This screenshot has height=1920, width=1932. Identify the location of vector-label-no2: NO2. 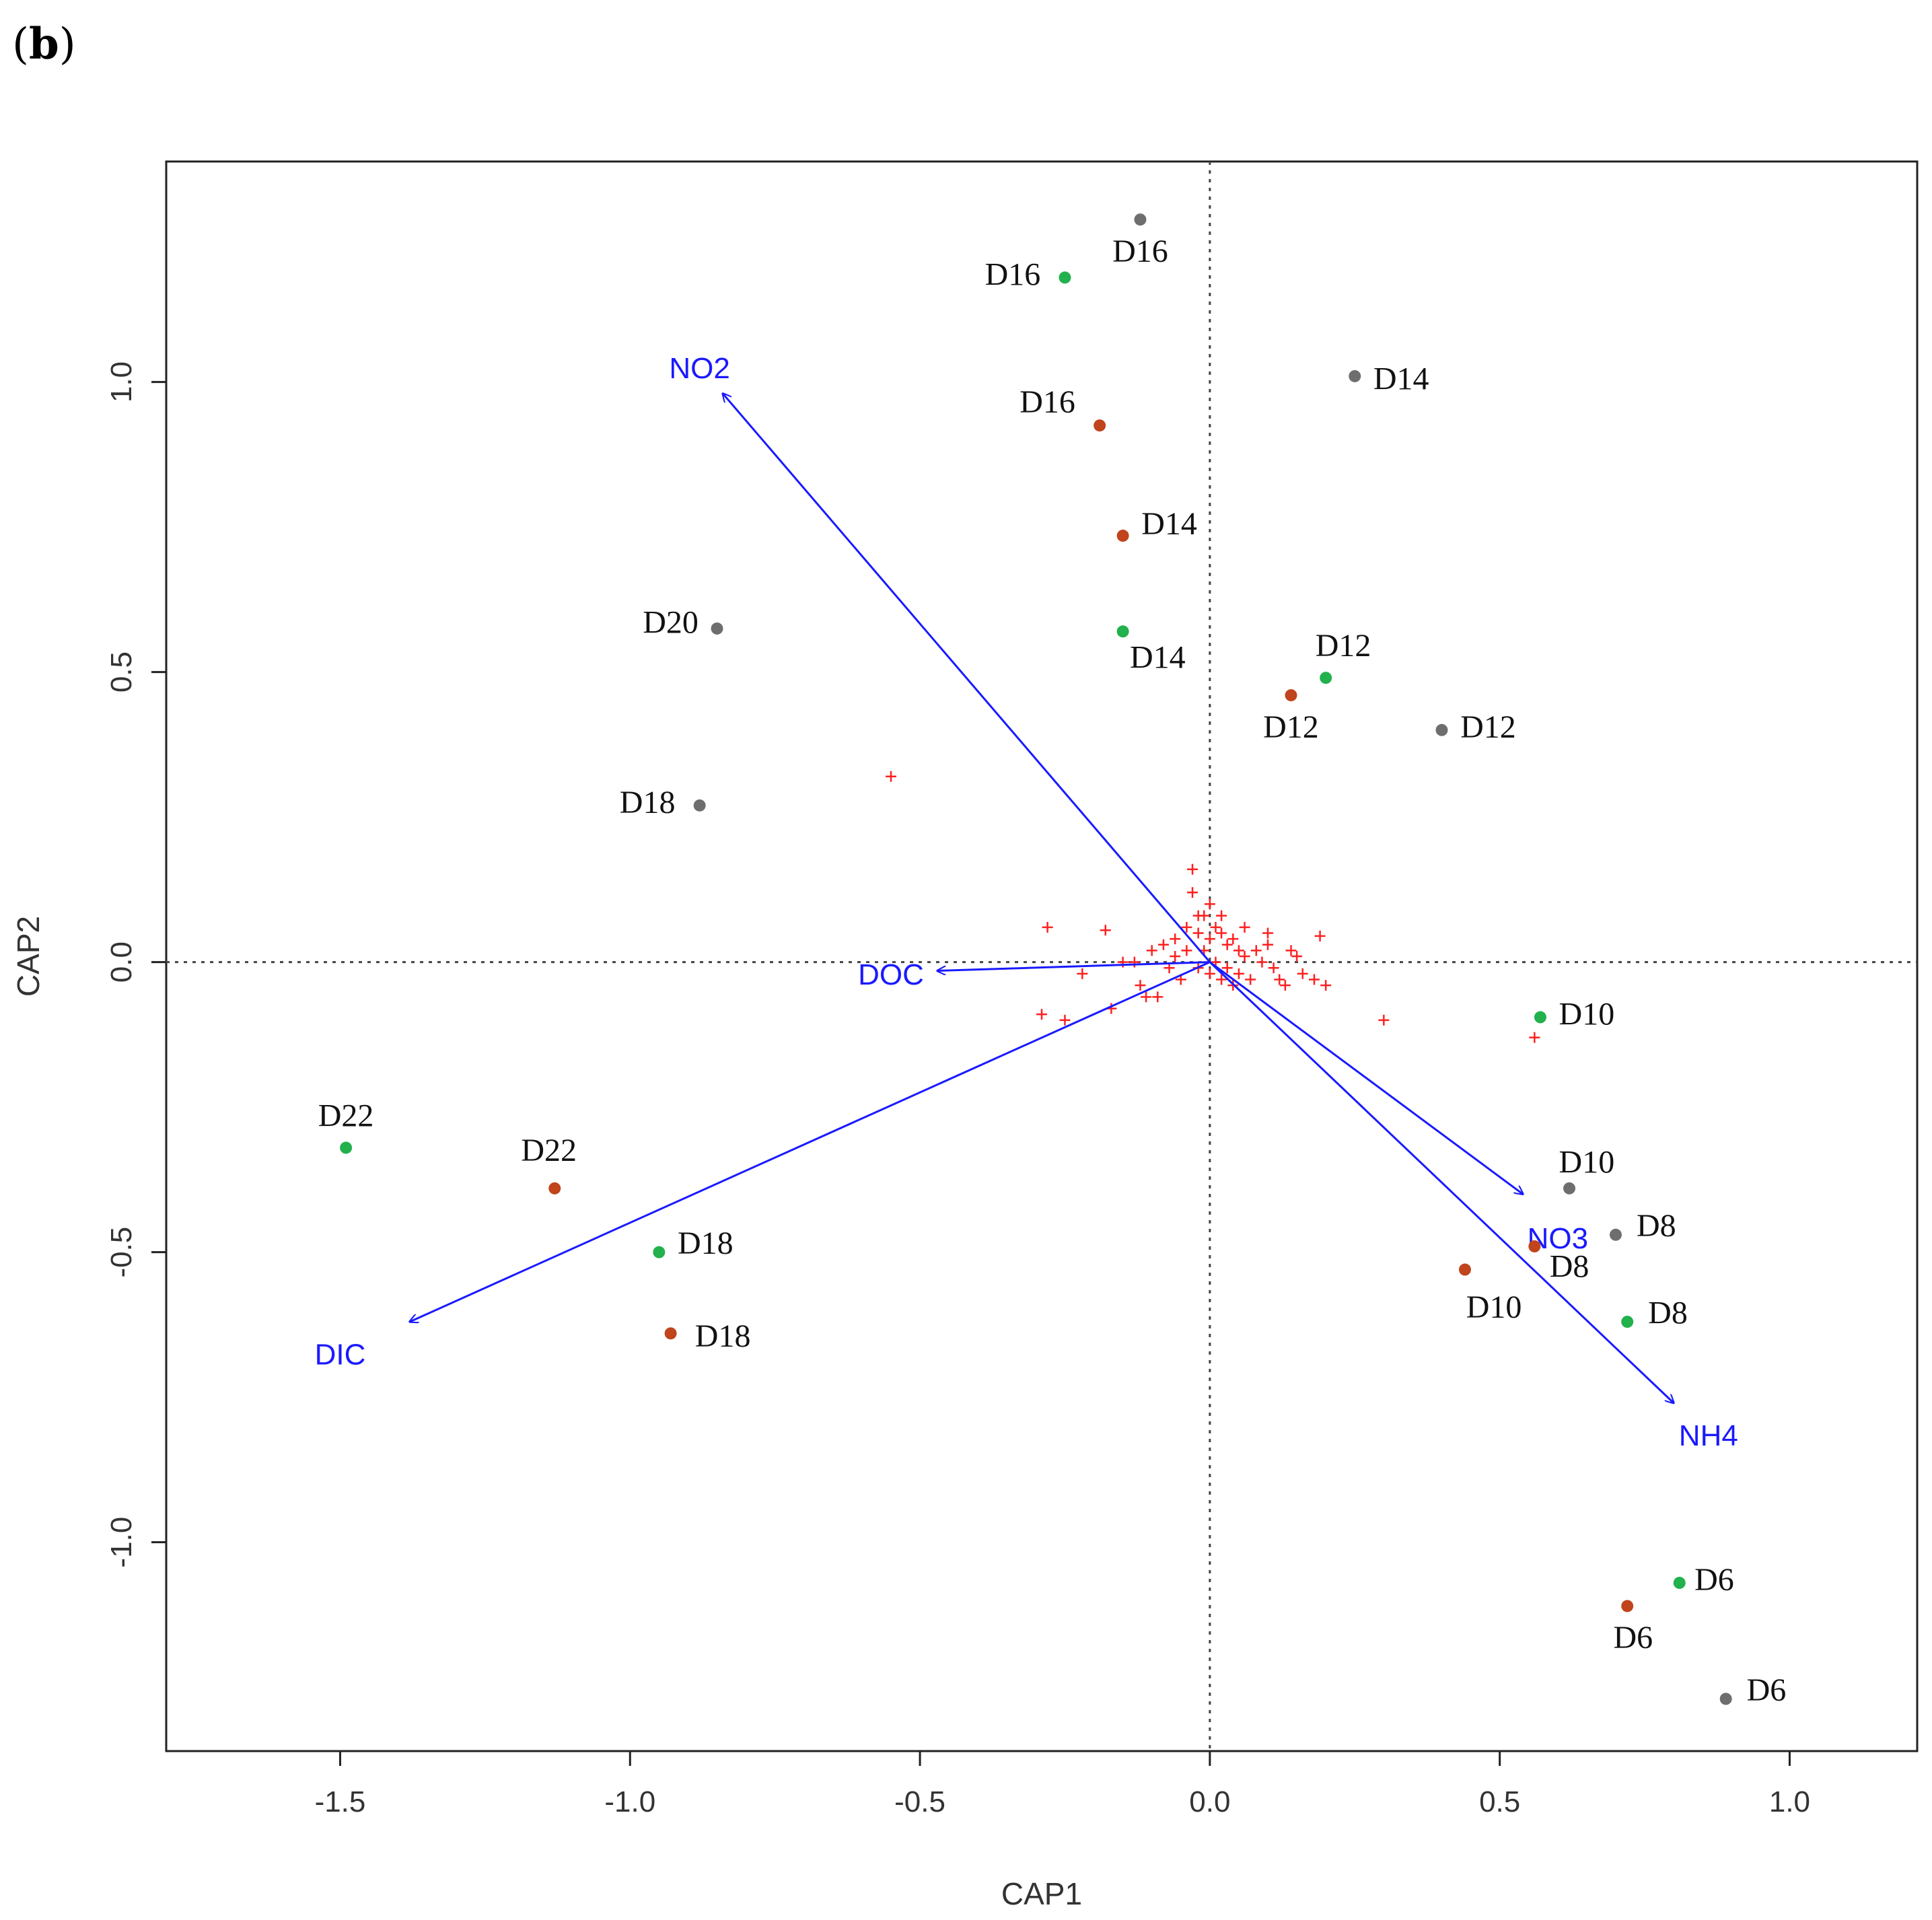
(699, 368).